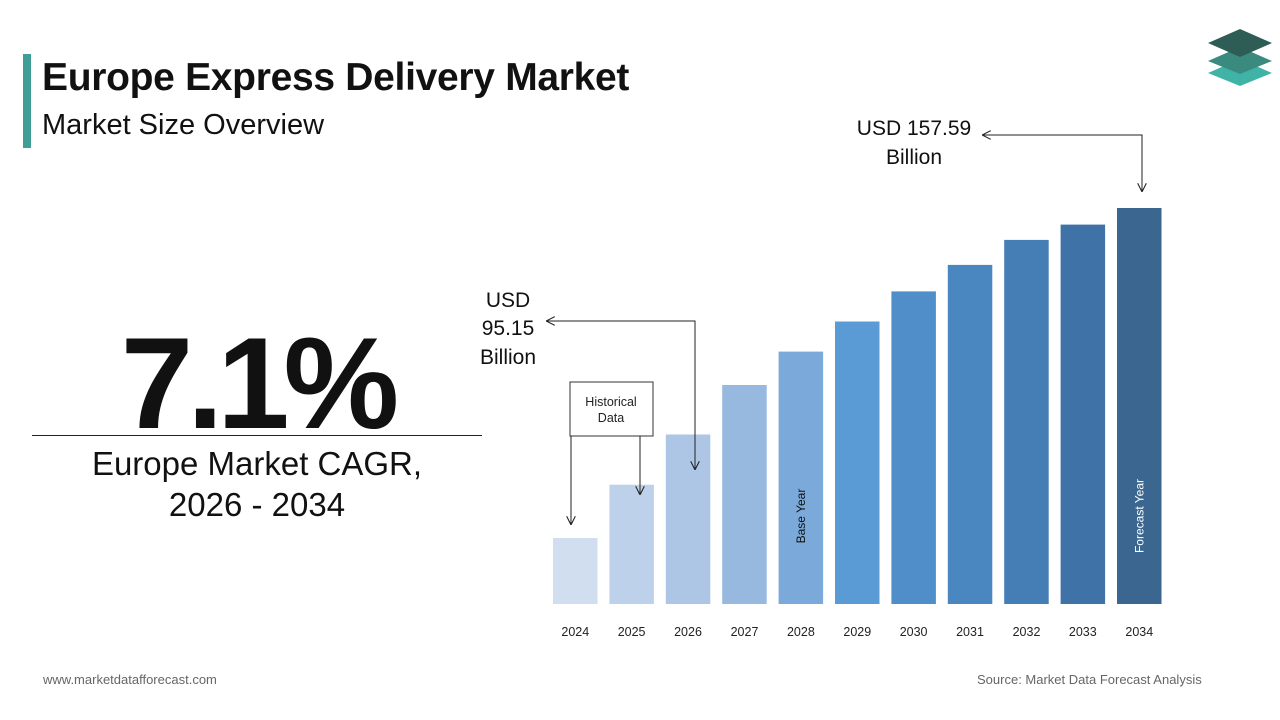  Describe the element at coordinates (1139, 516) in the screenshot. I see `bar-label-2034: Forecast Year` at that location.